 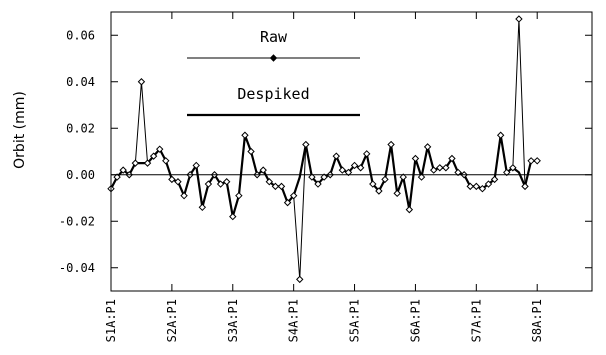 I want to click on legend-label-despiked: Despiked, so click(x=273, y=94).